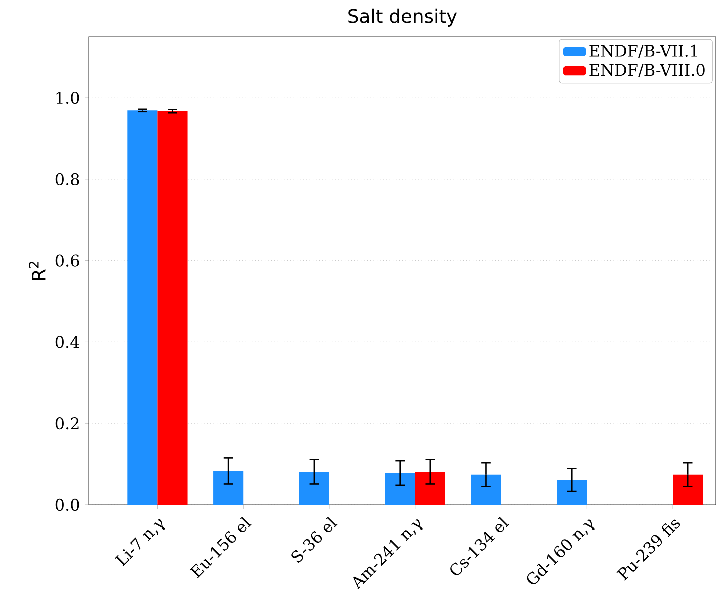  What do you see at coordinates (68, 98) in the screenshot?
I see `y-tick-label: 1.0` at bounding box center [68, 98].